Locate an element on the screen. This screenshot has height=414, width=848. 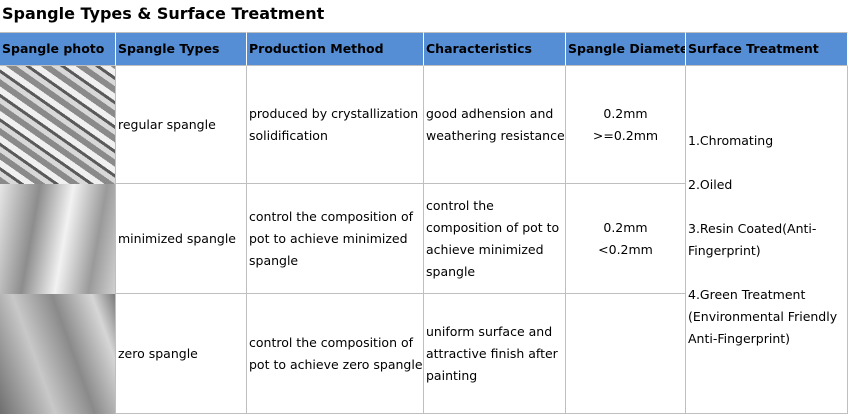
header-cell: Production Method is located at coordinates (335, 49).